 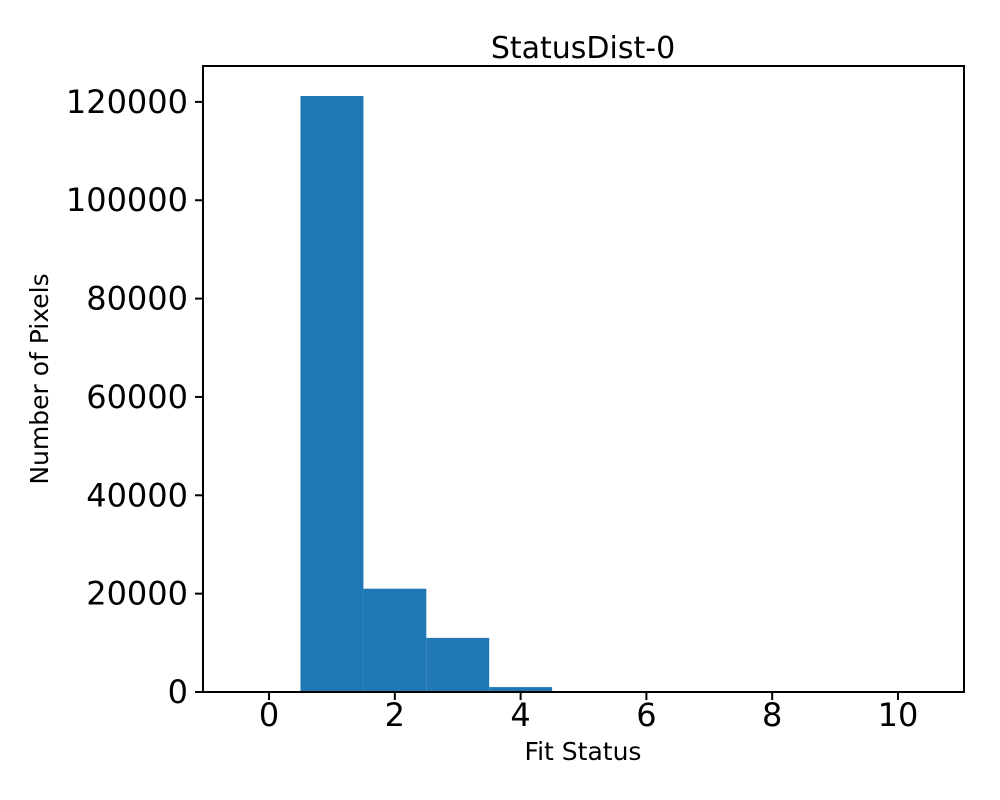 I want to click on x-tick-label: 2, so click(x=395, y=715).